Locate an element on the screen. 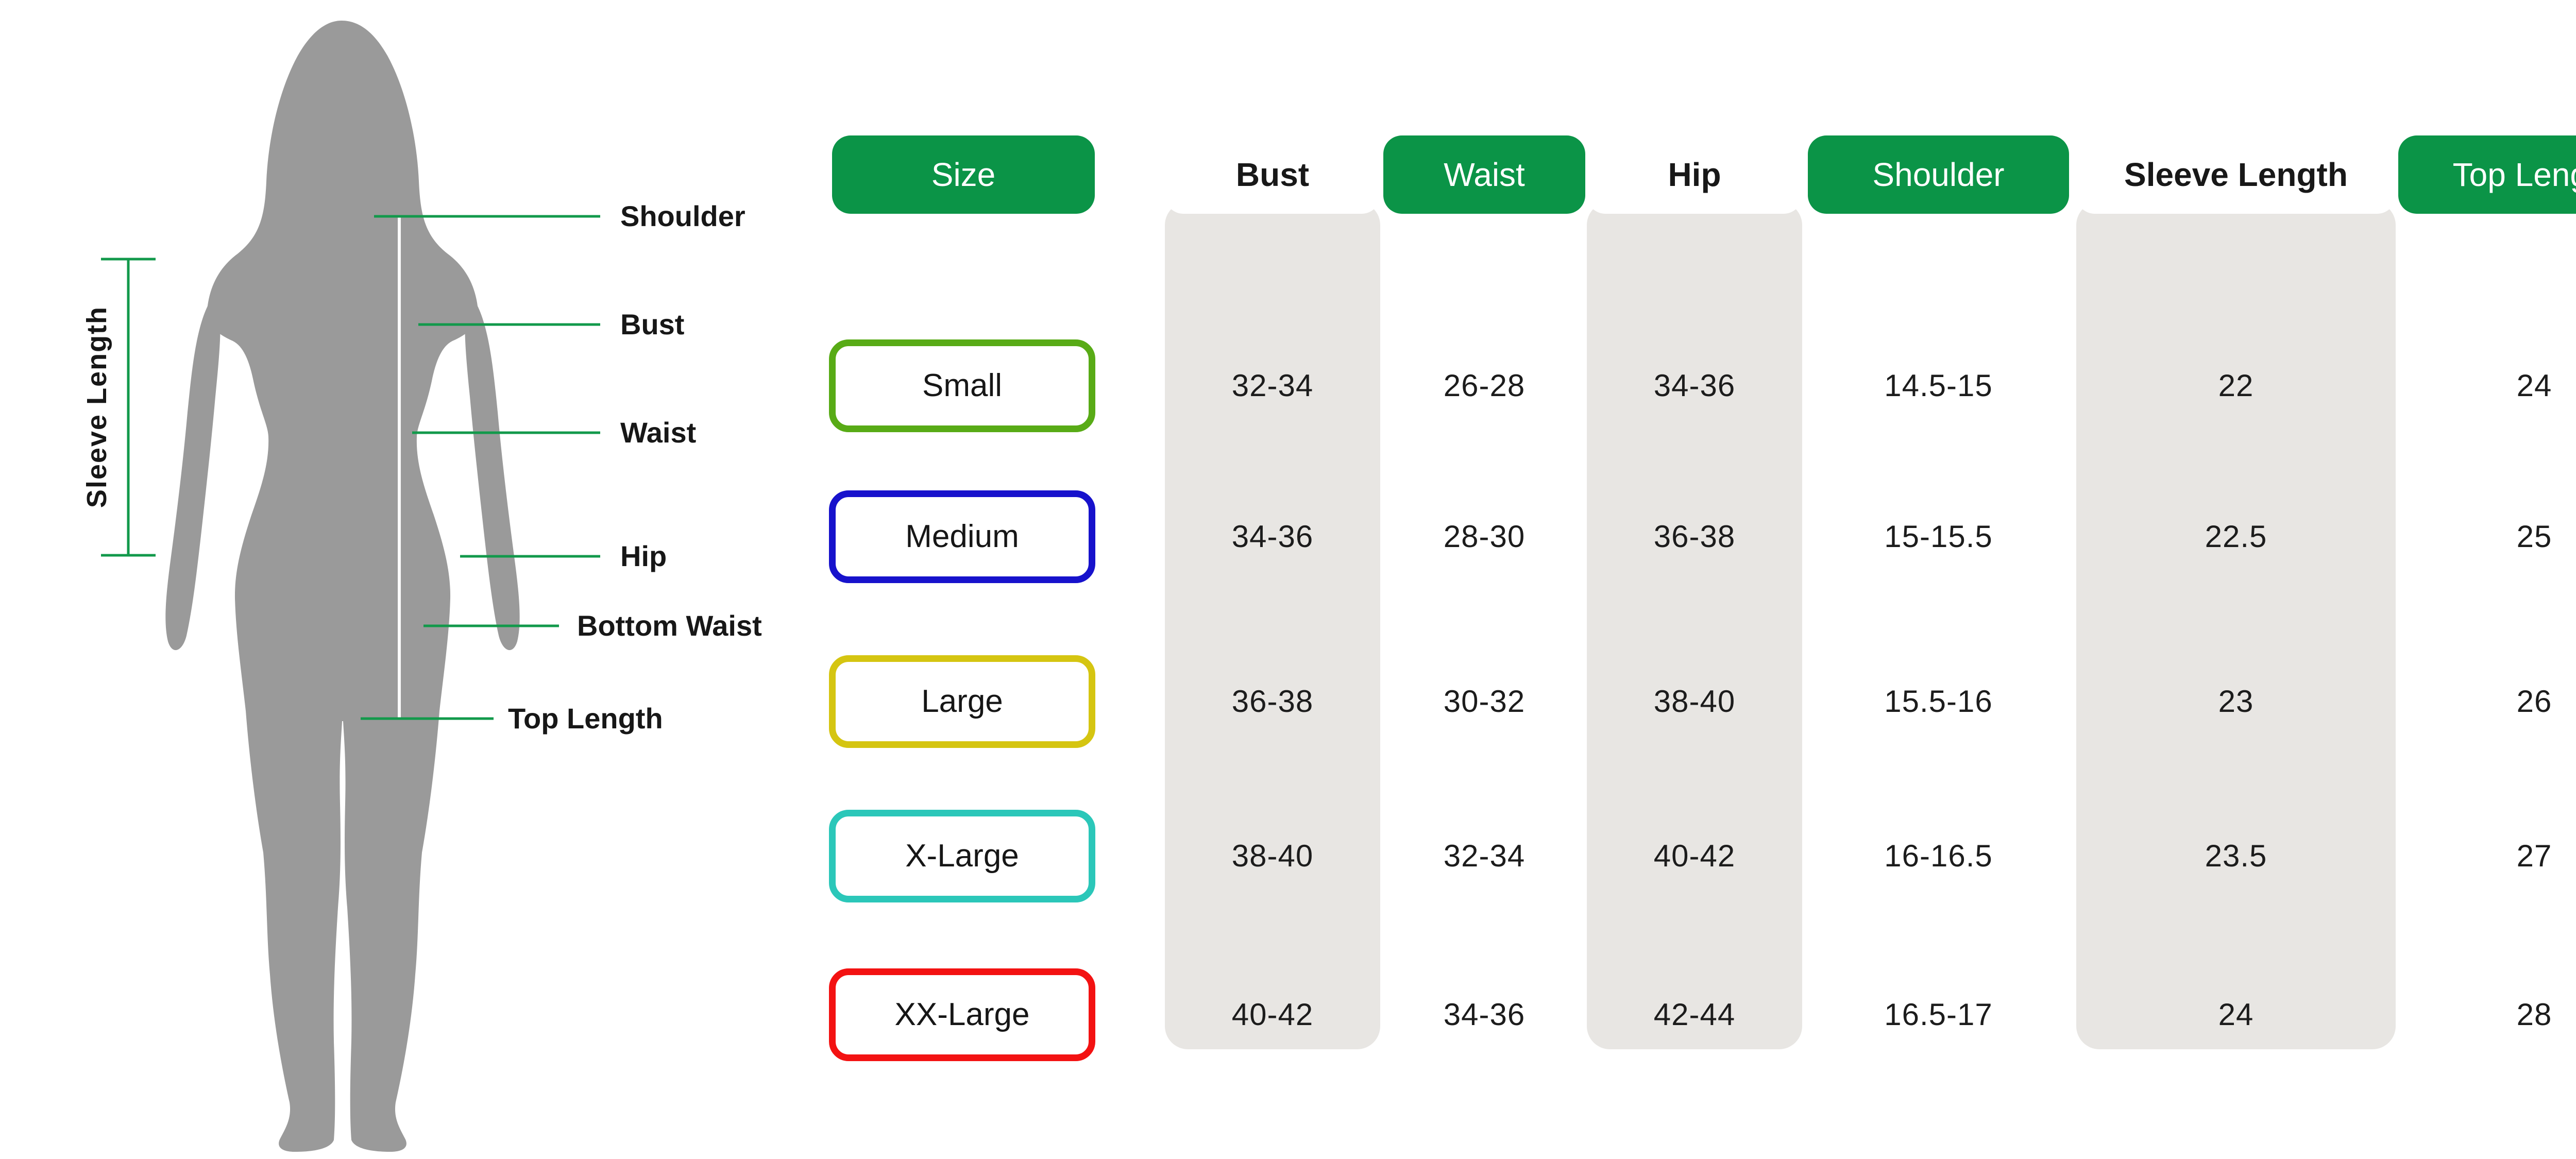 The image size is (2576, 1159). column-bg-sleeve-length is located at coordinates (2236, 625).